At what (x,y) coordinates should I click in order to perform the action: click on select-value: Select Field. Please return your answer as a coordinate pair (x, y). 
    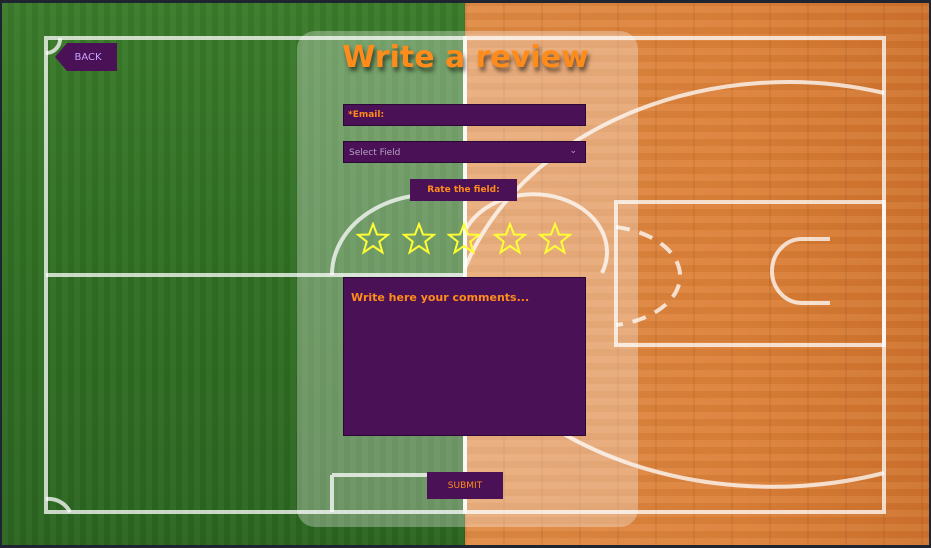
    Looking at the image, I should click on (375, 153).